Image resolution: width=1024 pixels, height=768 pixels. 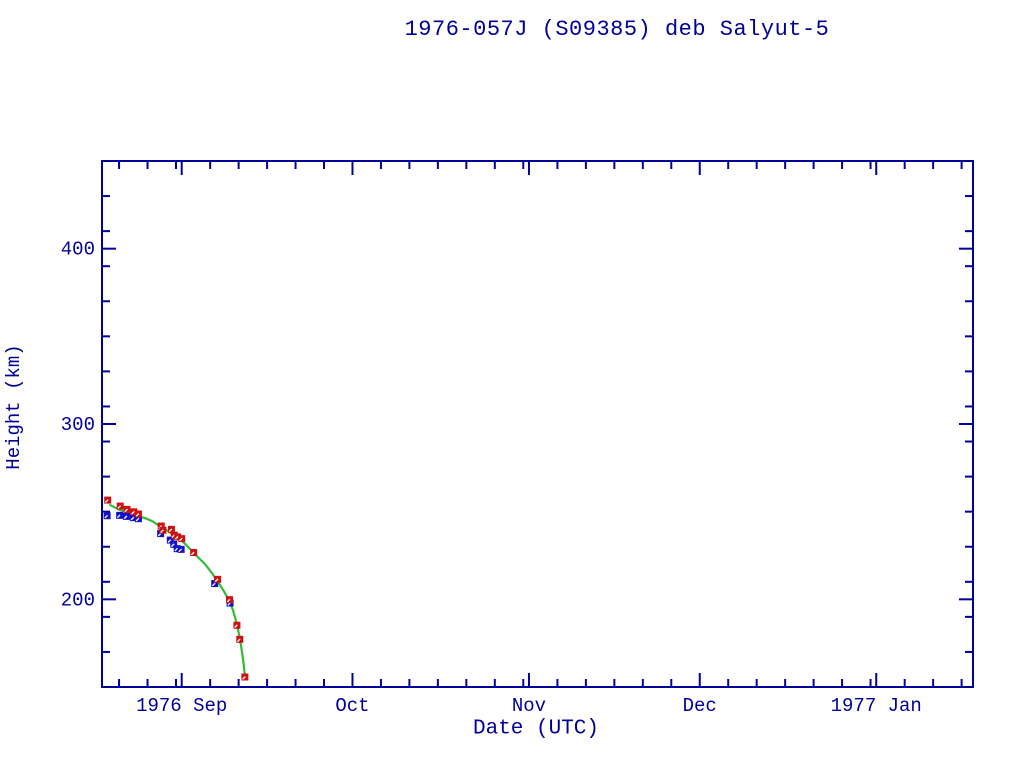 I want to click on chart-title: 1976-057J (S09385) deb Salyut-5, so click(x=617, y=29).